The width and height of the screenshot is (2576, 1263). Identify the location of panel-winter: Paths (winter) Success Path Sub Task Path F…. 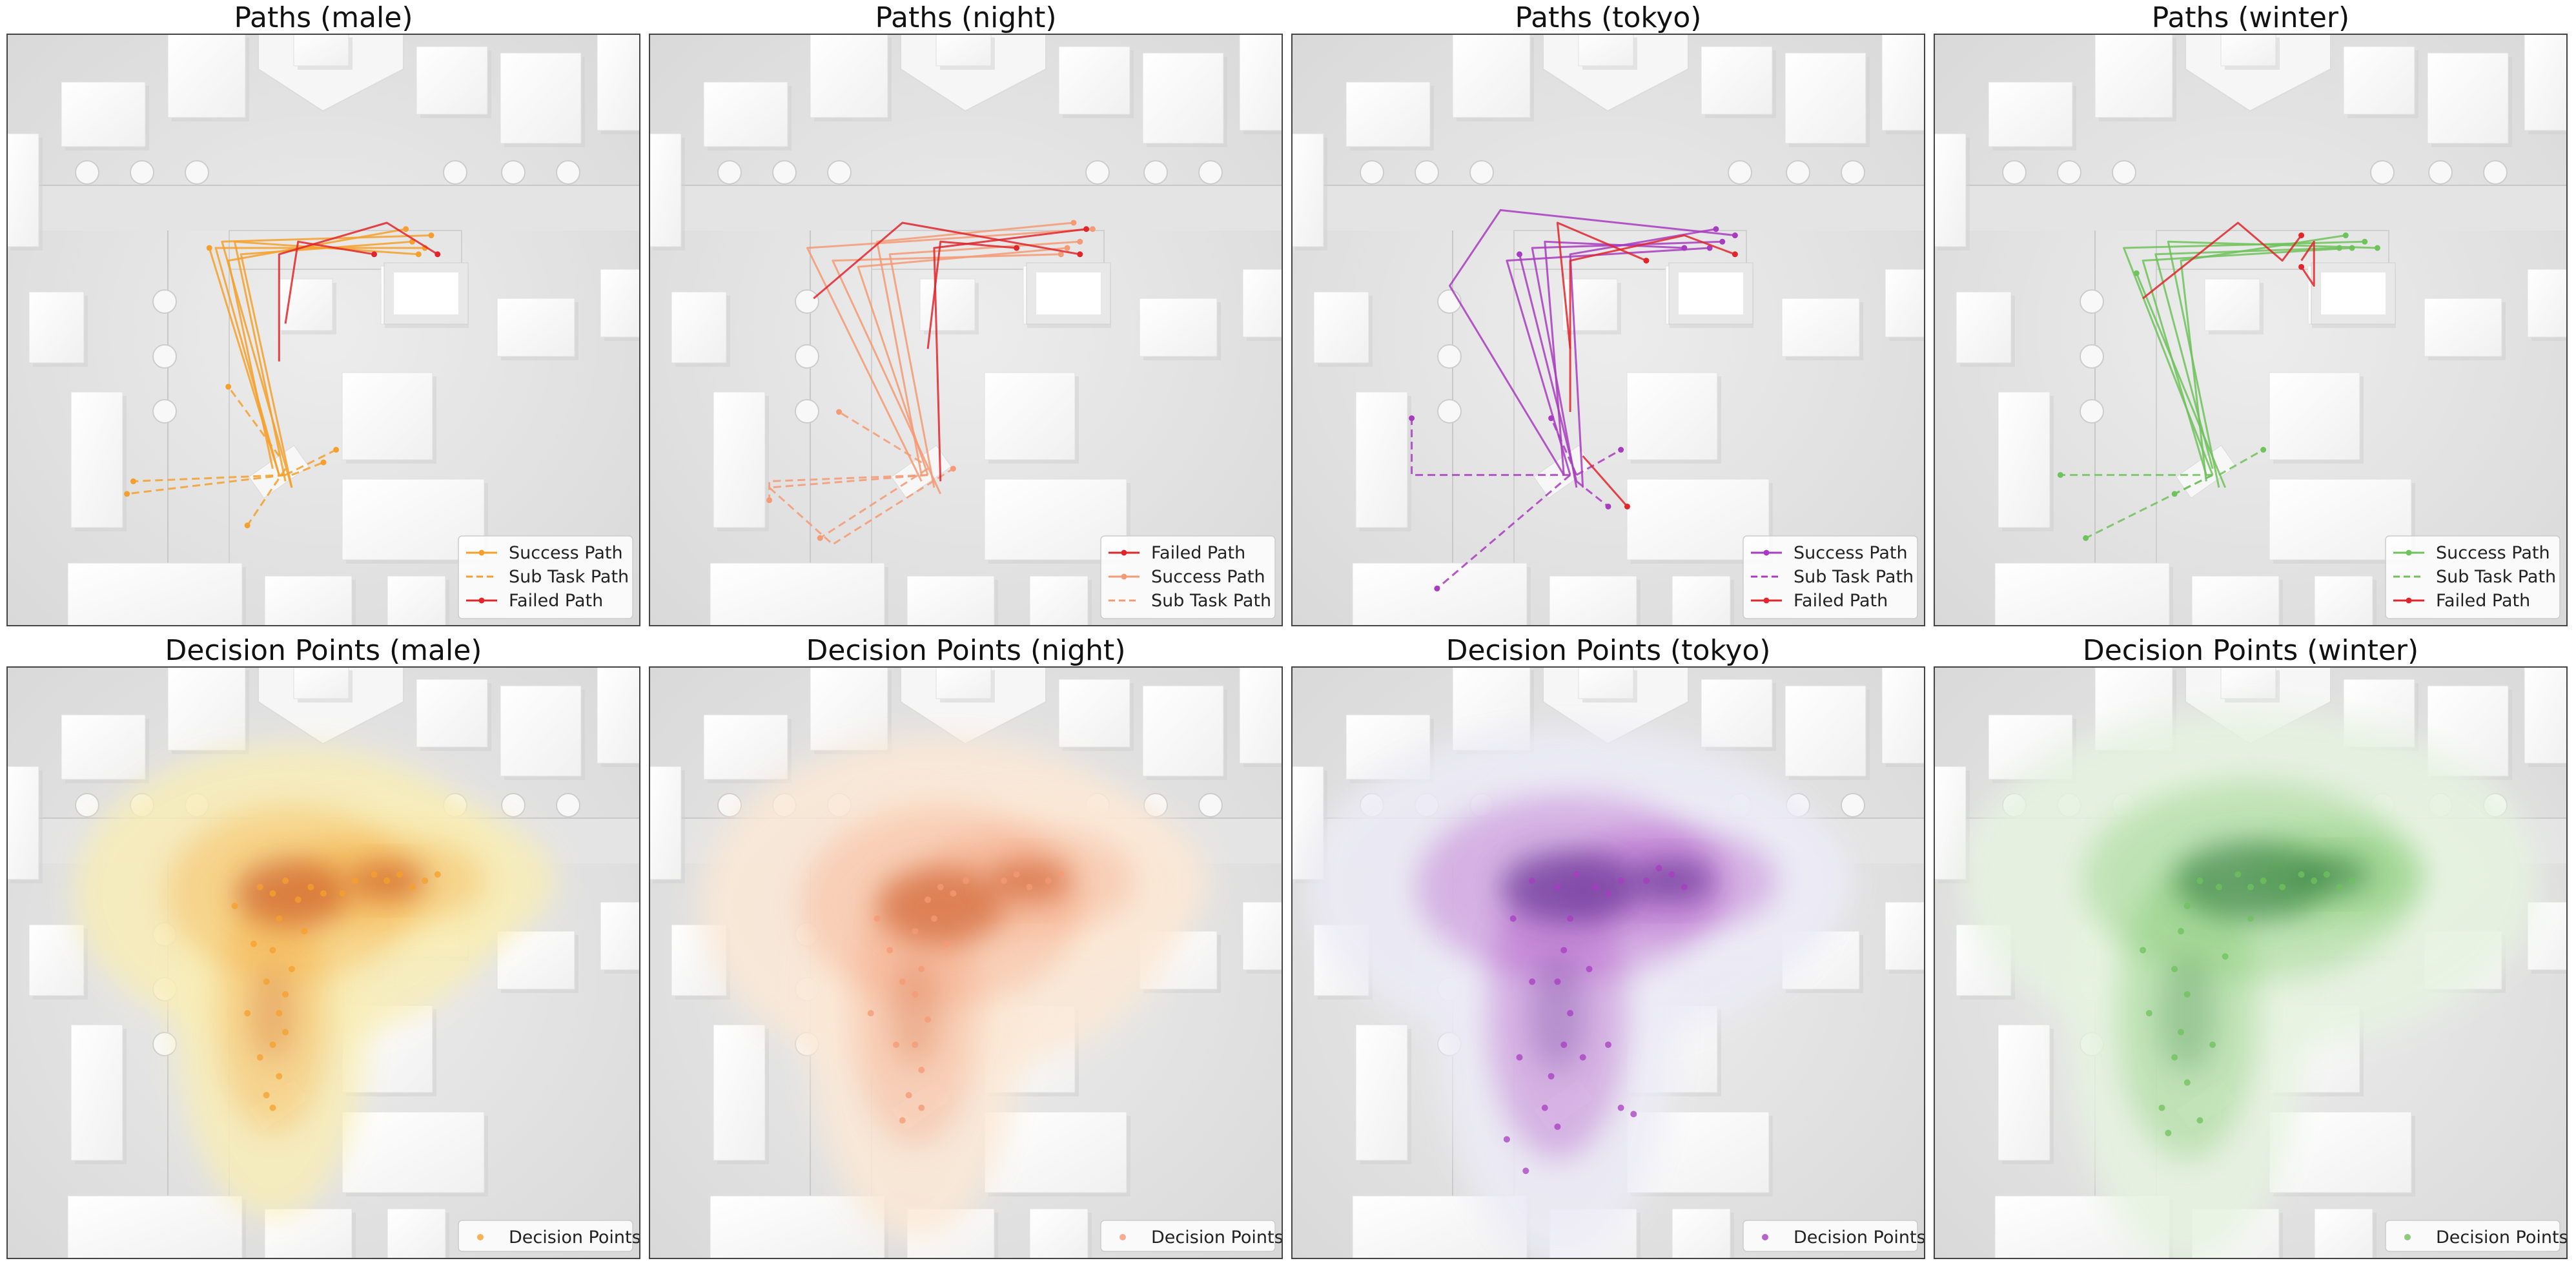
(2251, 314).